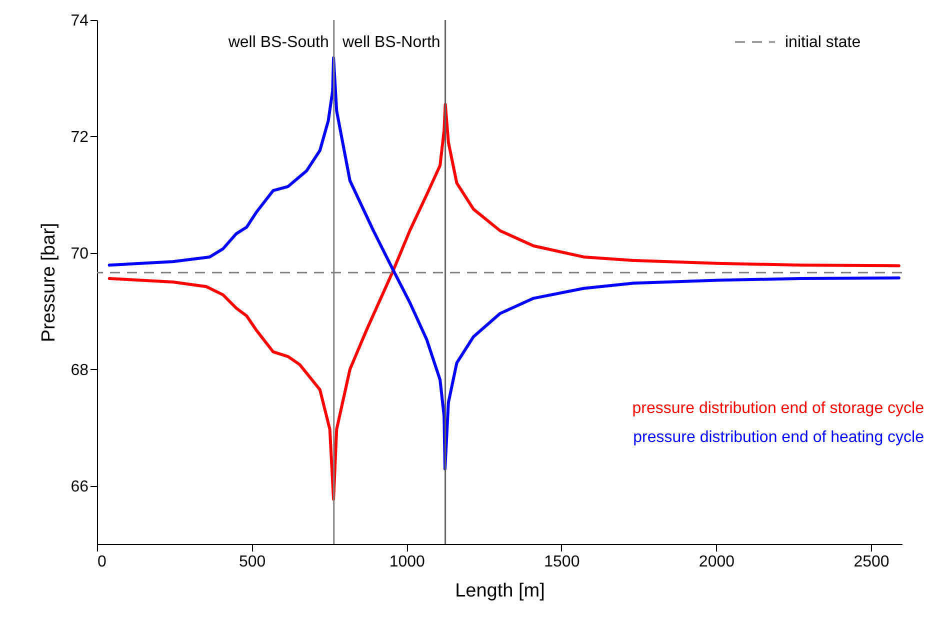 The width and height of the screenshot is (927, 632). What do you see at coordinates (872, 562) in the screenshot?
I see `x-tick-label: 2500` at bounding box center [872, 562].